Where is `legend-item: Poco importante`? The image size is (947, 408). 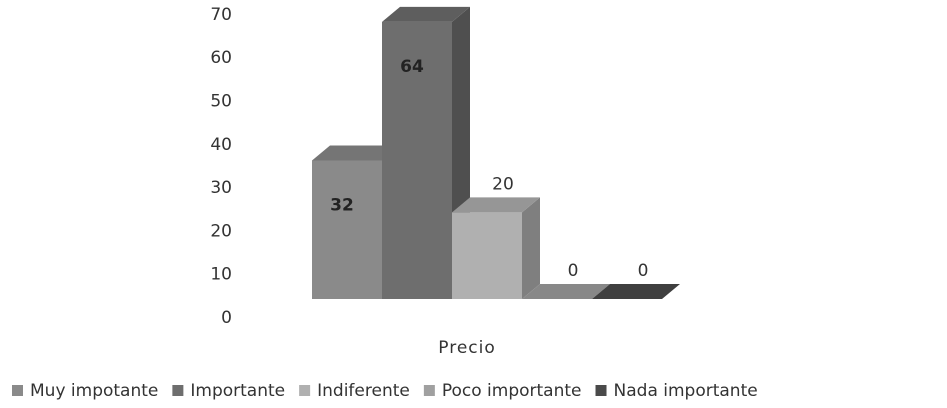
legend-item: Poco importante is located at coordinates (502, 391).